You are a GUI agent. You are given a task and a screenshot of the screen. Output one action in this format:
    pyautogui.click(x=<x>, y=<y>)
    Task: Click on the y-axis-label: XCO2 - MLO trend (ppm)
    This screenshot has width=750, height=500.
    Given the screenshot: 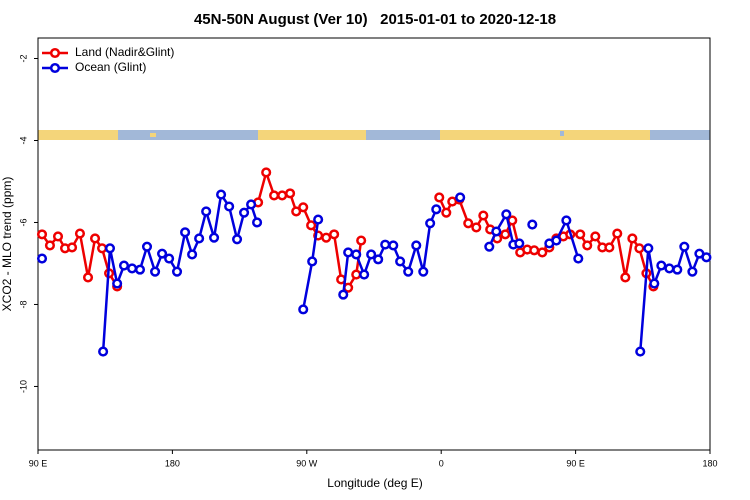 What is the action you would take?
    pyautogui.click(x=7, y=244)
    